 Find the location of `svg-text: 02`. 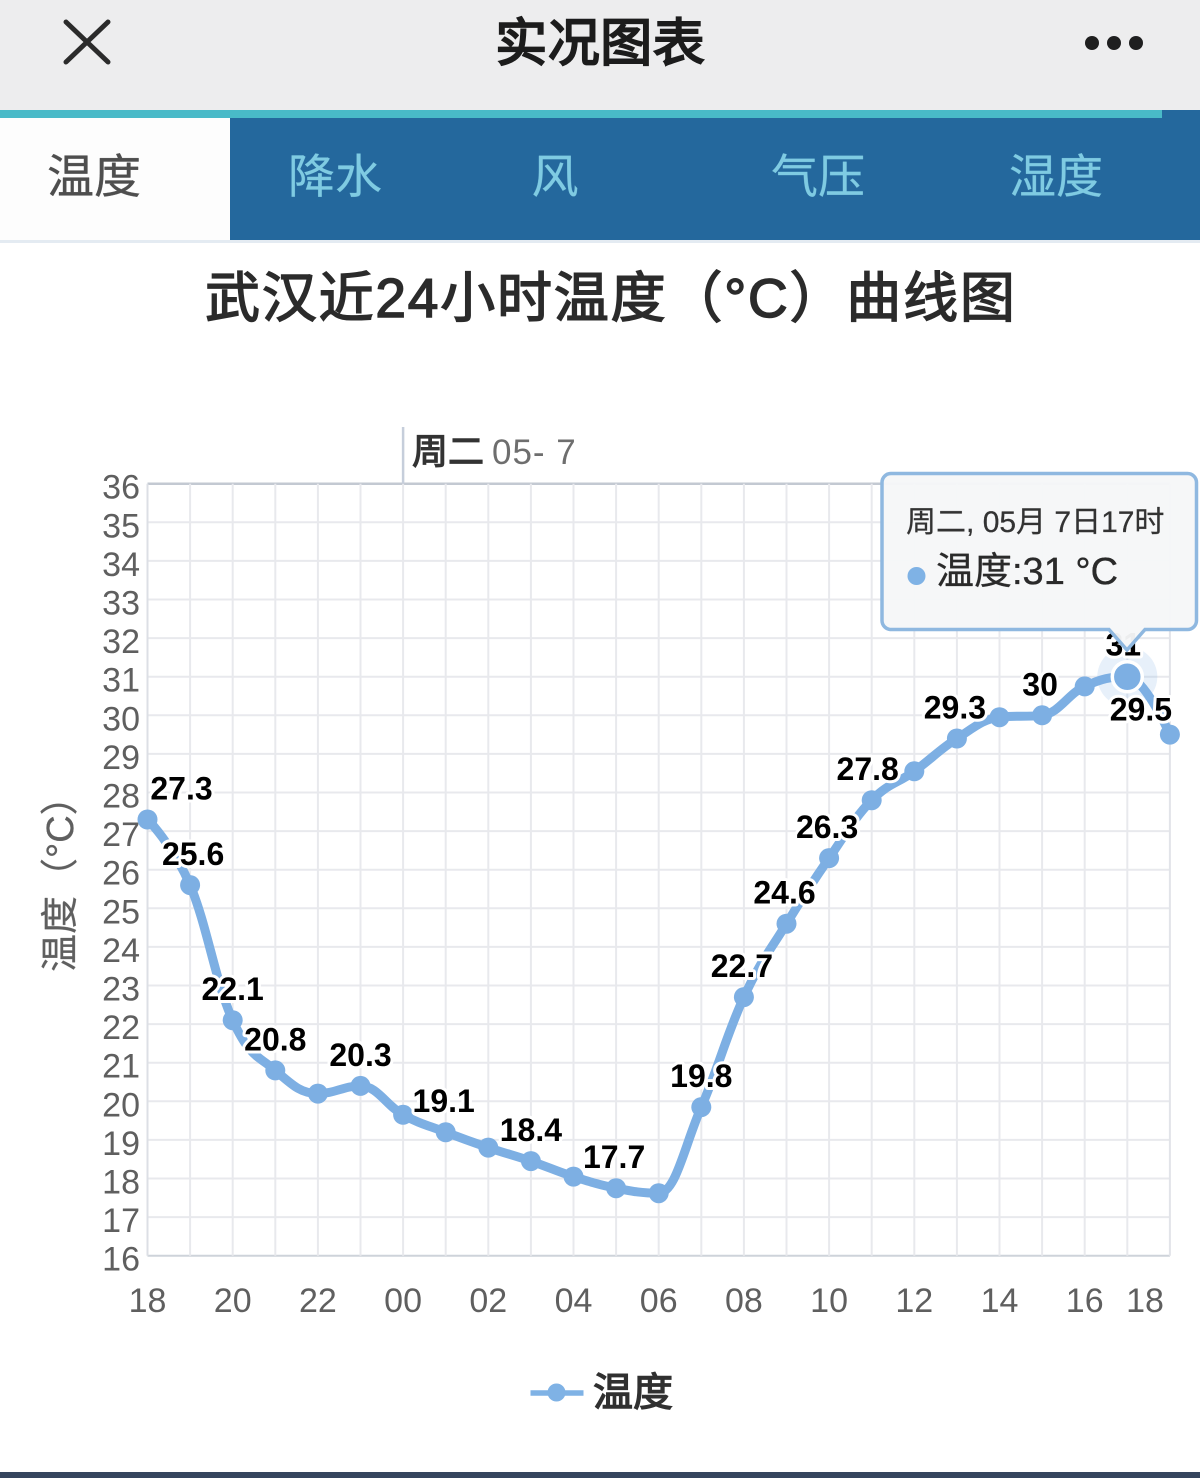

svg-text: 02 is located at coordinates (488, 1301).